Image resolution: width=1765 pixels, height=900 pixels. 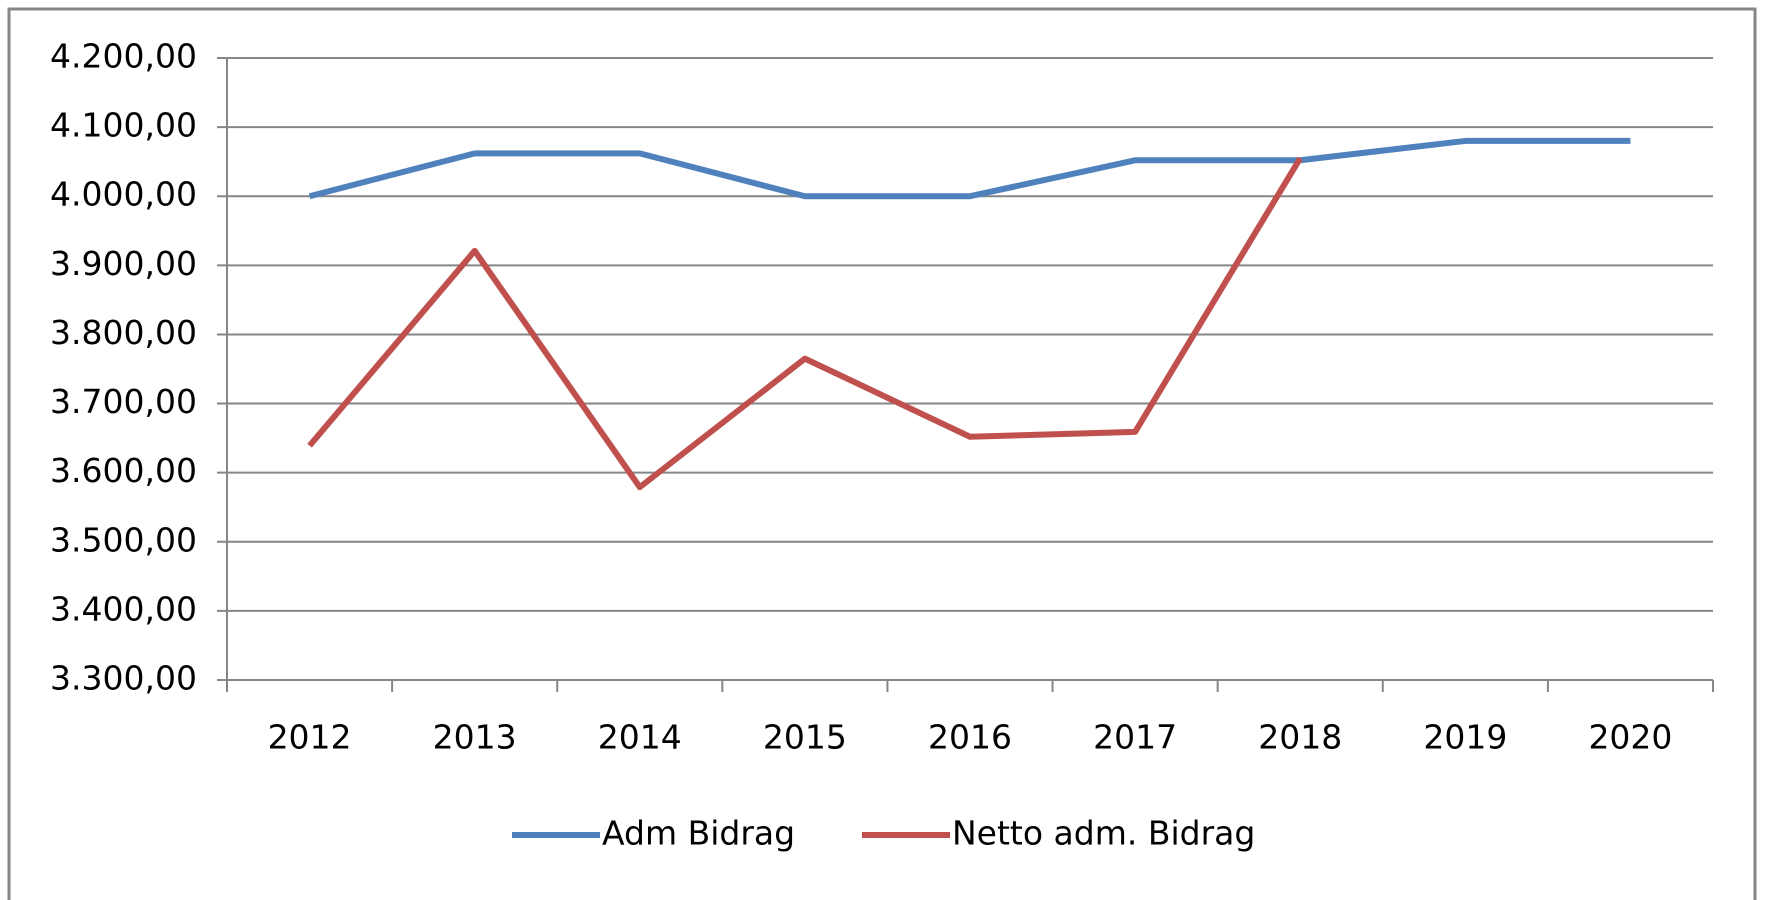 I want to click on x-tick-label: 2014, so click(x=640, y=737).